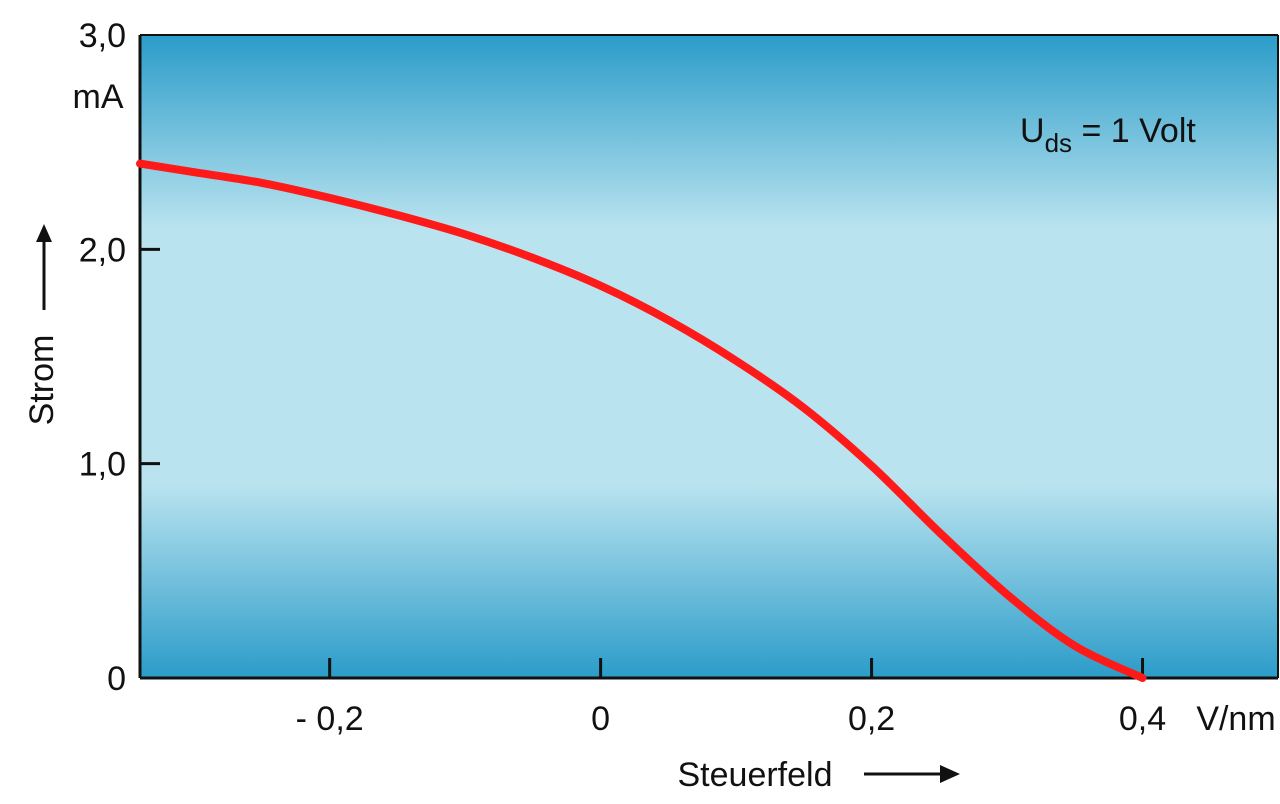  What do you see at coordinates (102, 465) in the screenshot?
I see `y-tick-label: 1,0` at bounding box center [102, 465].